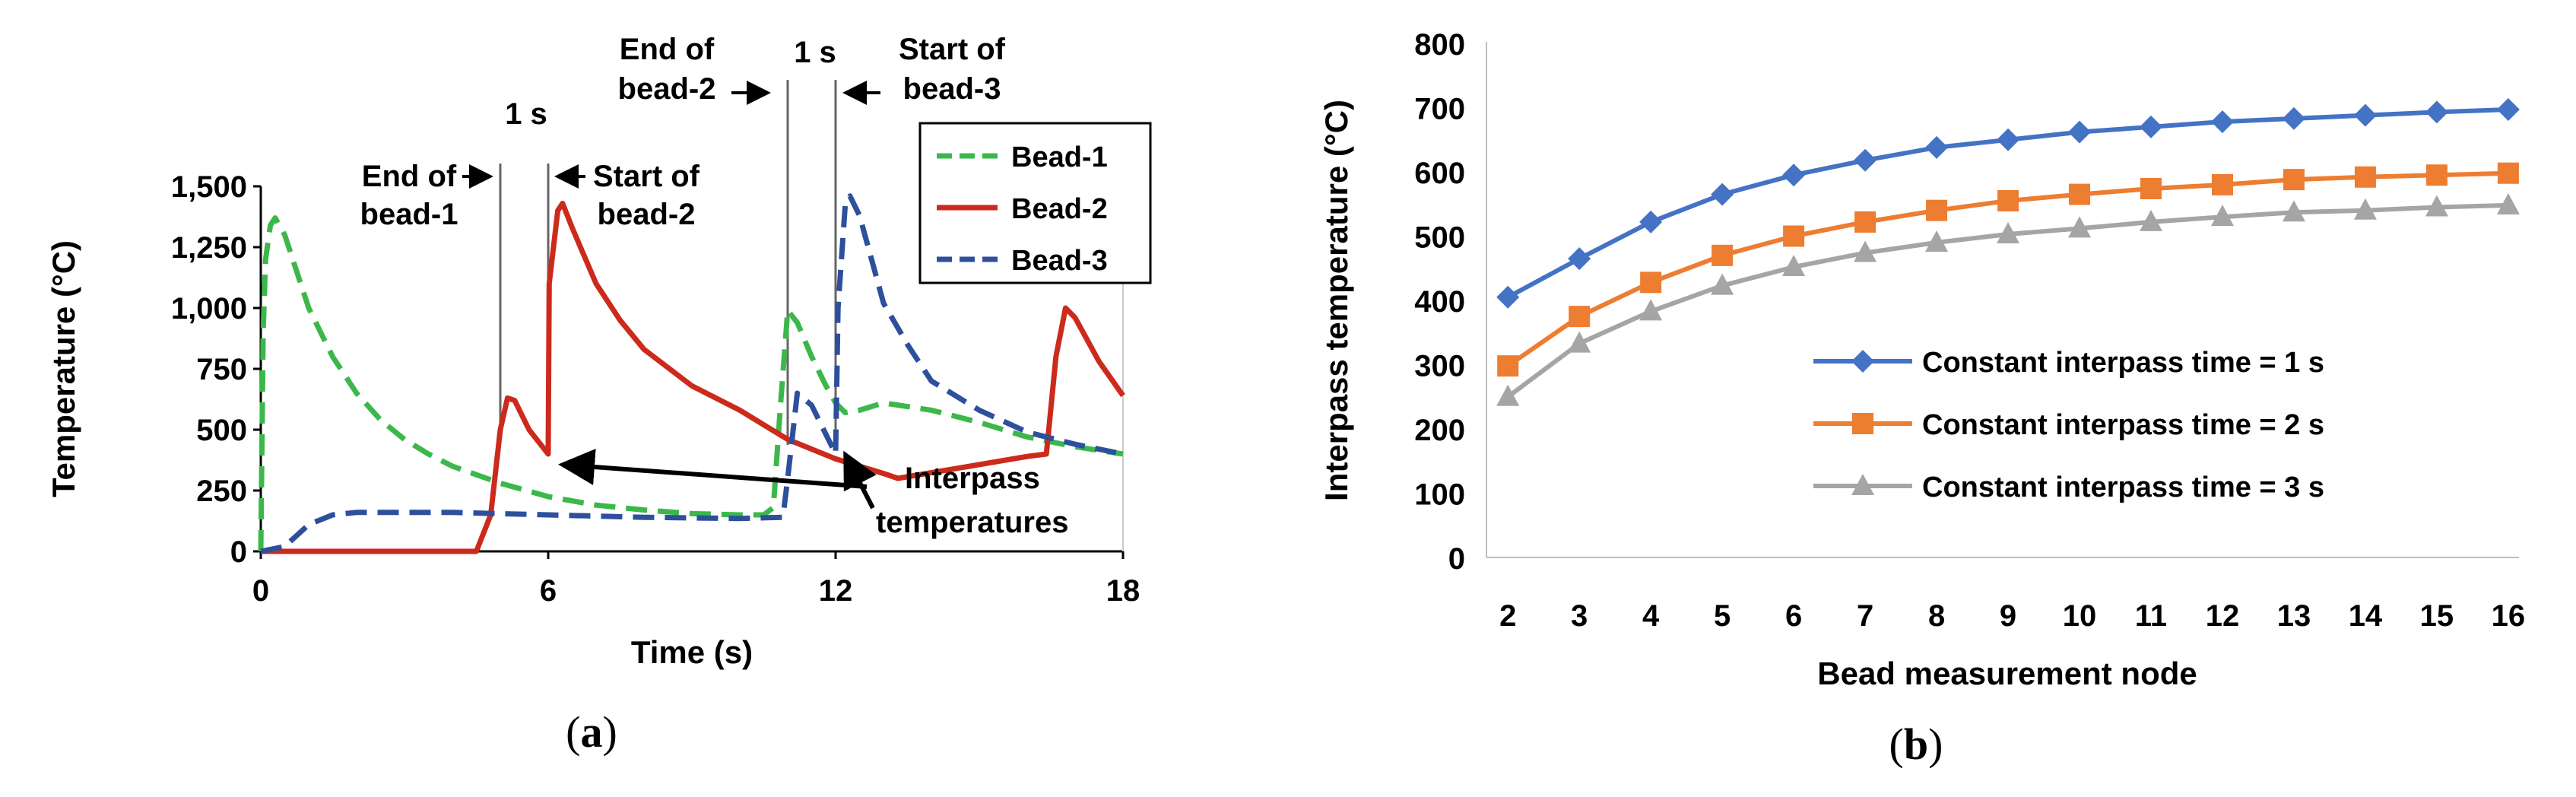 This screenshot has width=2576, height=797. What do you see at coordinates (222, 369) in the screenshot?
I see `a-y-tick-label: 750` at bounding box center [222, 369].